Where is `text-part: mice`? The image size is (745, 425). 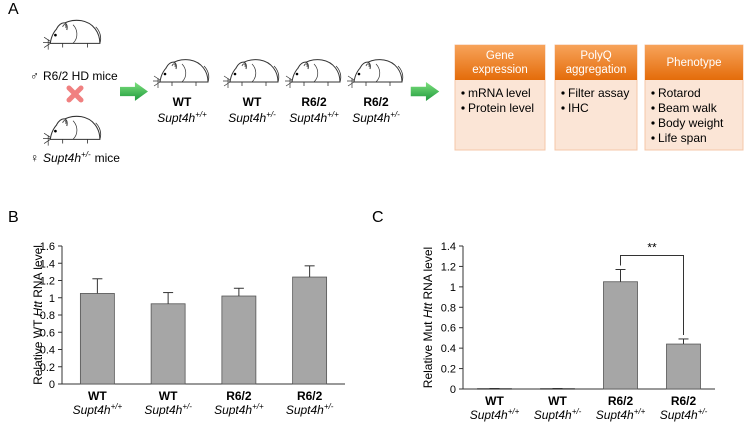 text-part: mice is located at coordinates (108, 158).